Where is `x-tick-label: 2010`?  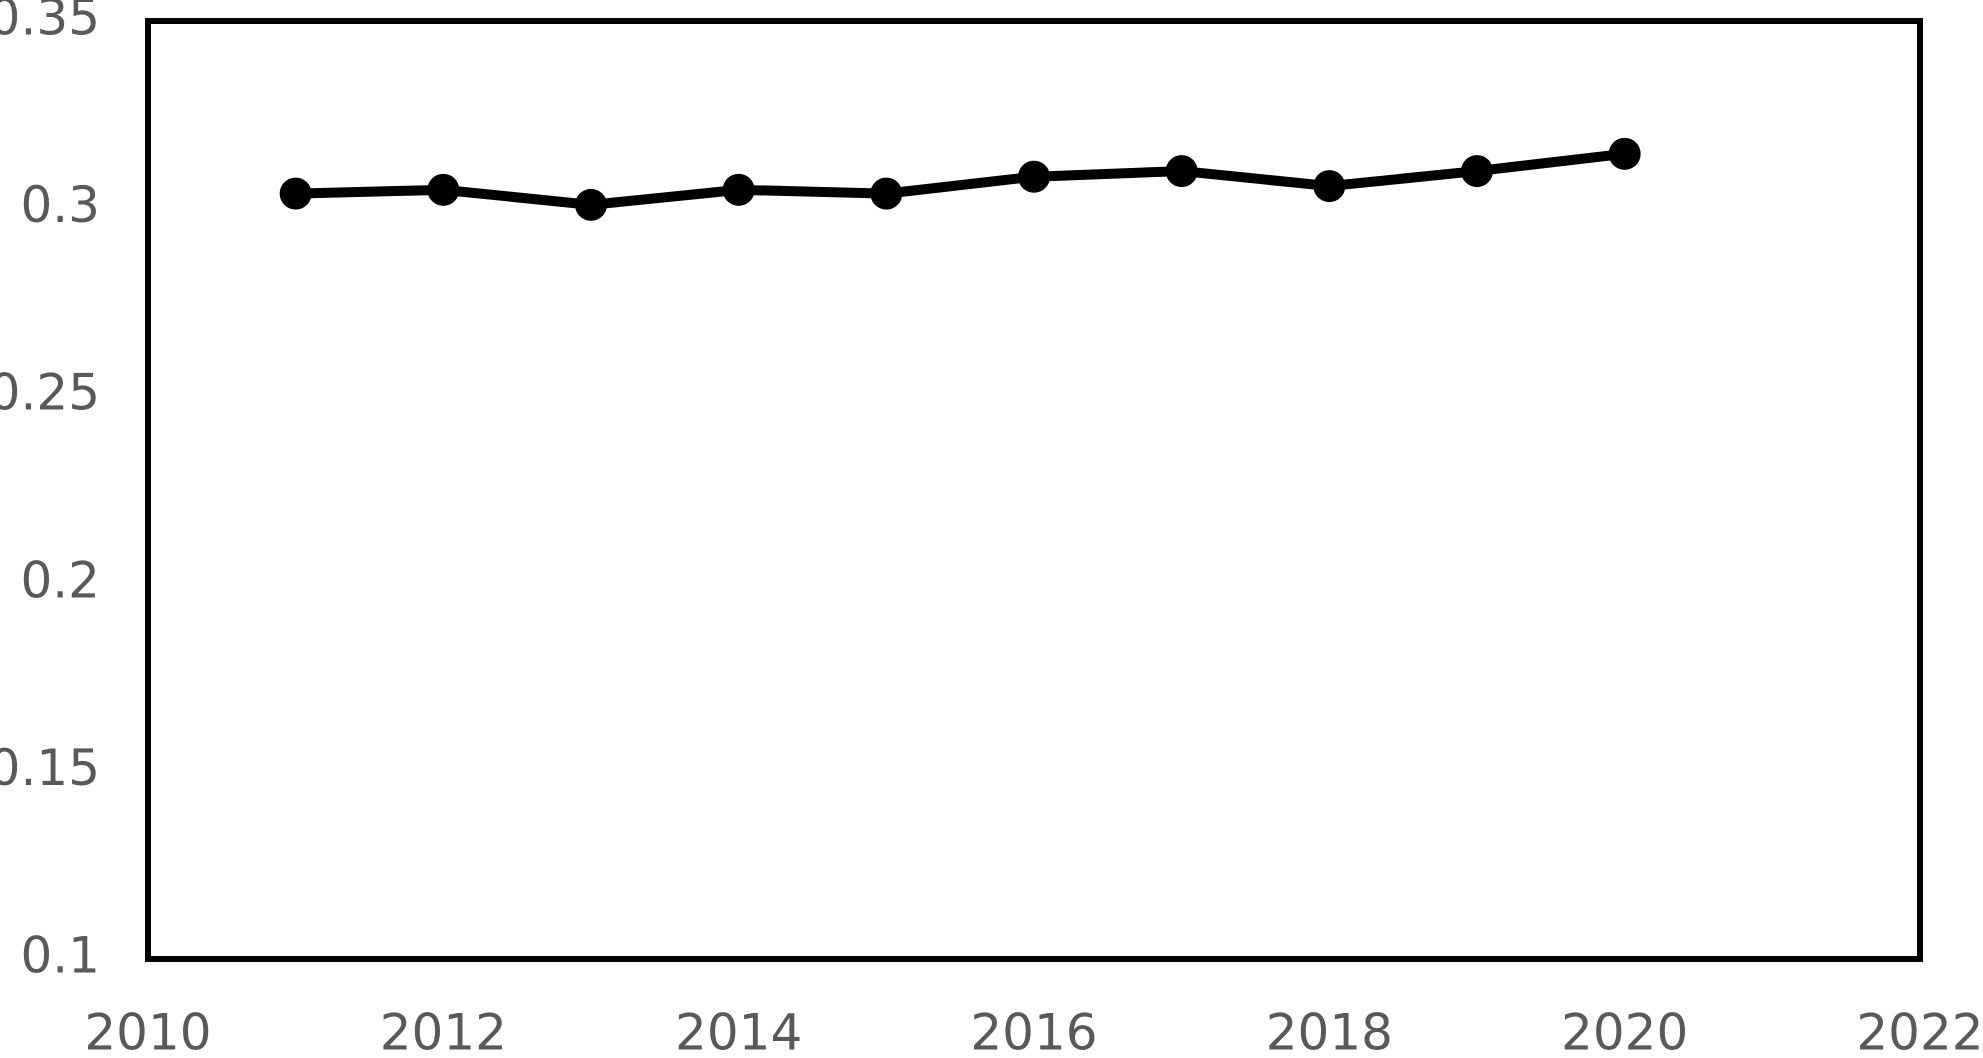
x-tick-label: 2010 is located at coordinates (147, 1031).